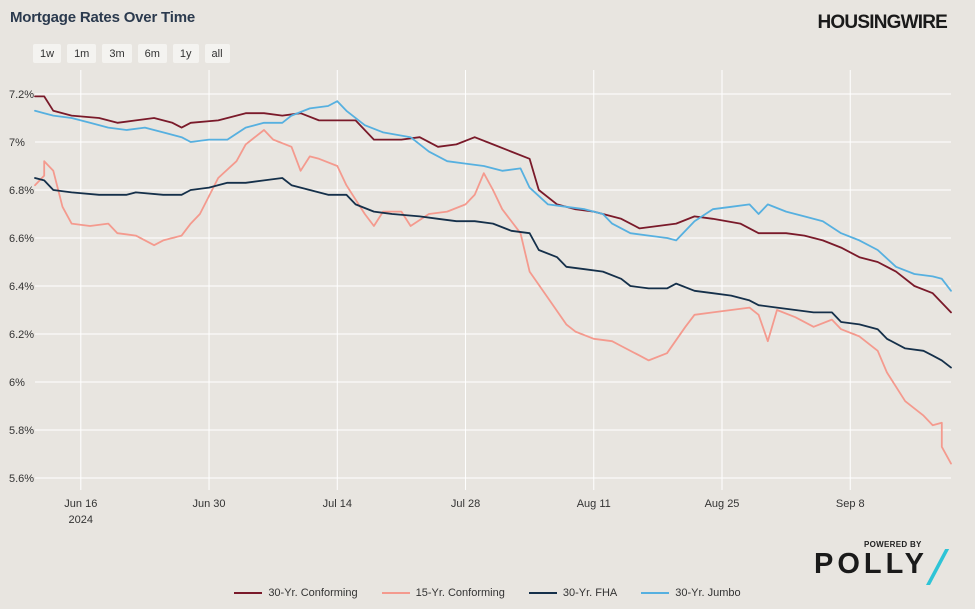 This screenshot has width=975, height=609. What do you see at coordinates (21, 239) in the screenshot?
I see `y-tick-label: 6.6%` at bounding box center [21, 239].